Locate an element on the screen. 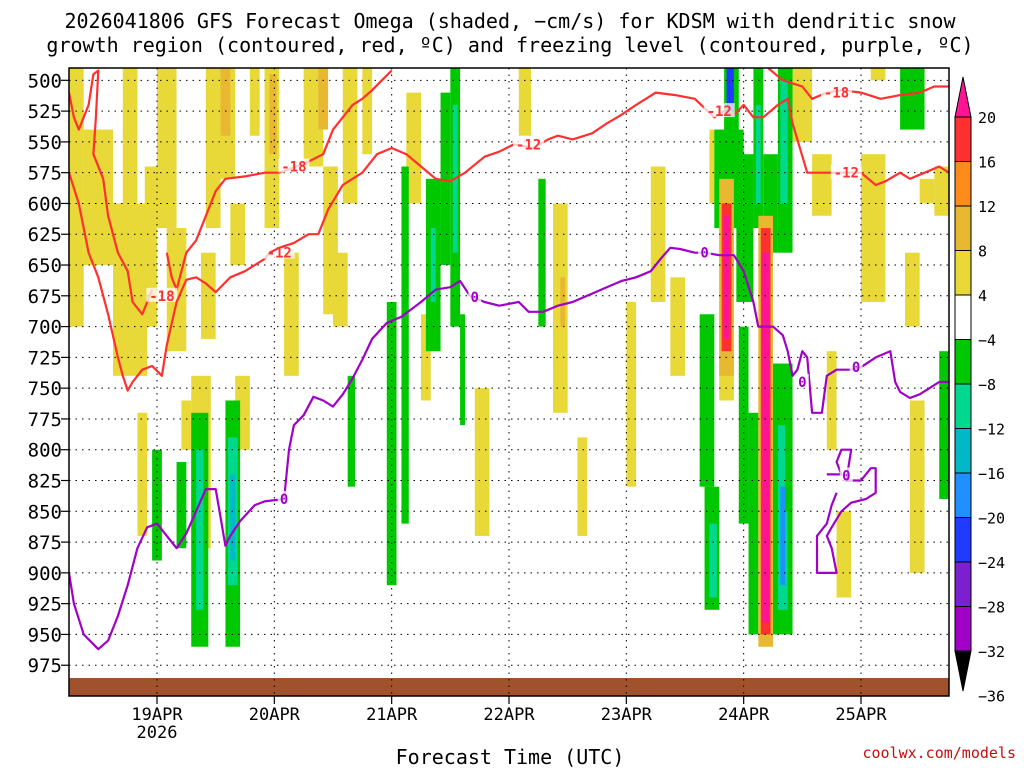 The width and height of the screenshot is (1024, 768). contour-label-dgz-minus12-mid-2: -12 is located at coordinates (846, 174).